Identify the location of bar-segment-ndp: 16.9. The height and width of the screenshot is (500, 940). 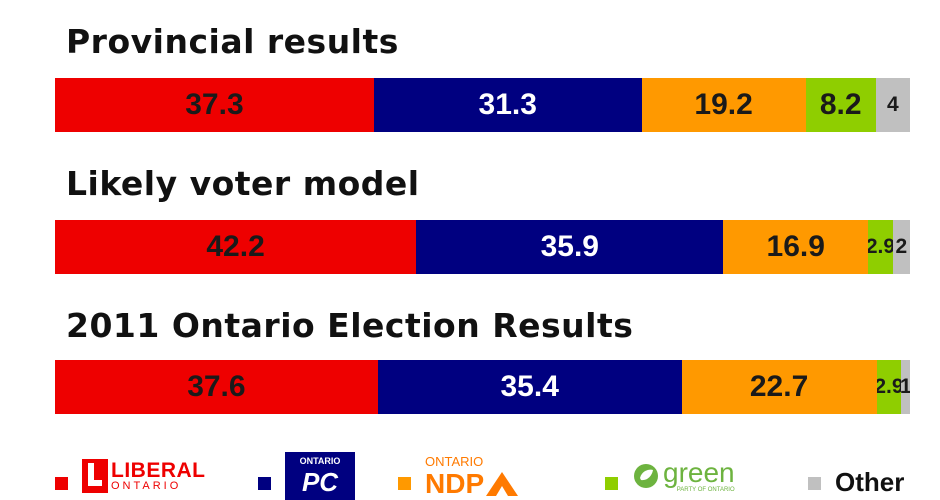
(796, 247).